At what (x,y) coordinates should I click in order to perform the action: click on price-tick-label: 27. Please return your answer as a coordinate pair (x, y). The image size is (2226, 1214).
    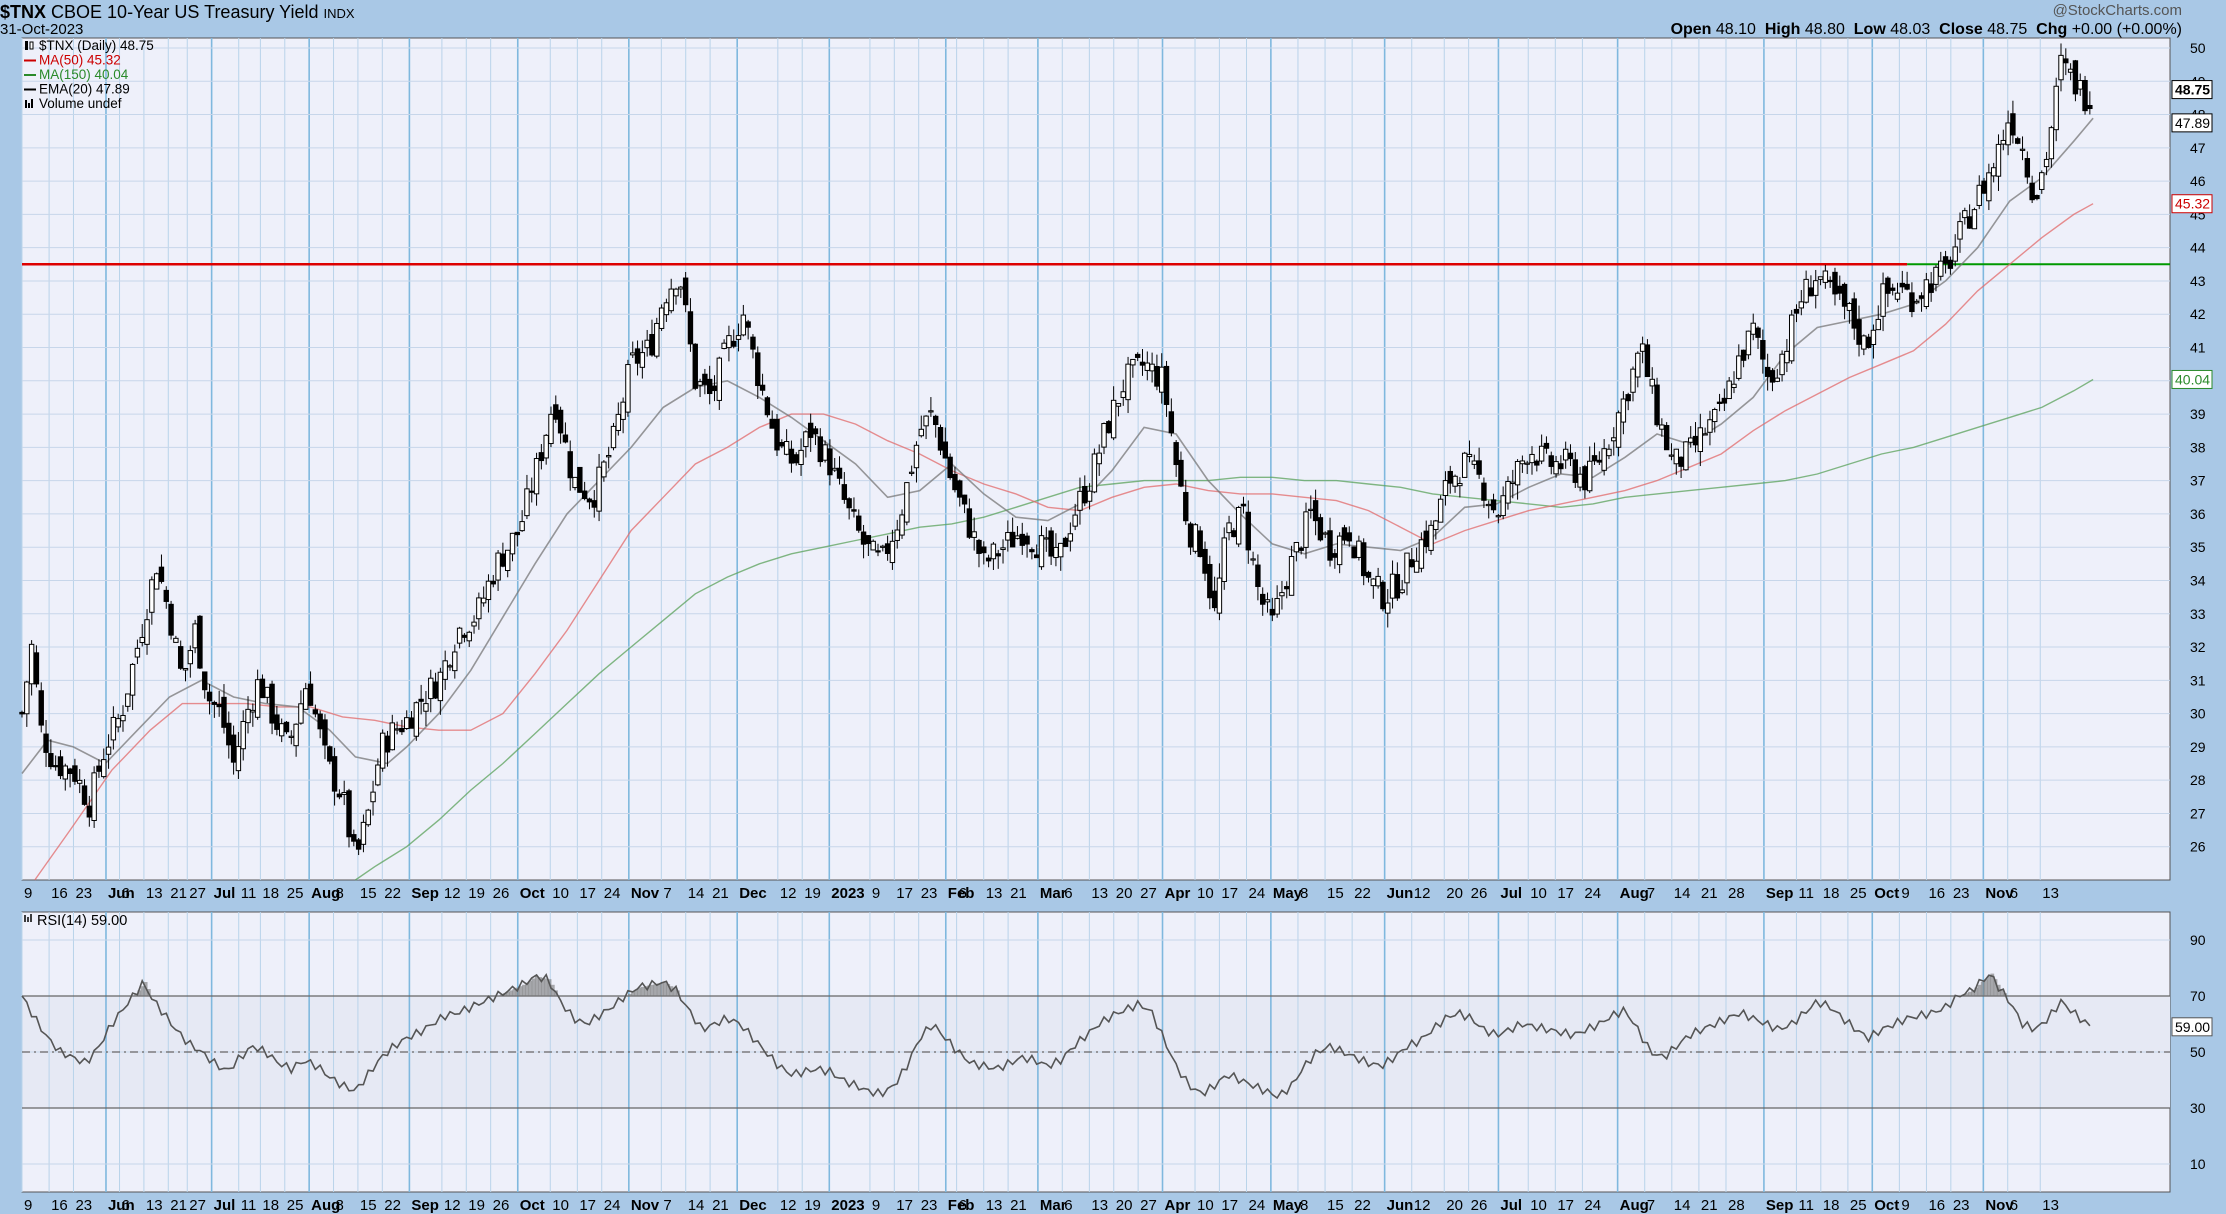
    Looking at the image, I should click on (2198, 813).